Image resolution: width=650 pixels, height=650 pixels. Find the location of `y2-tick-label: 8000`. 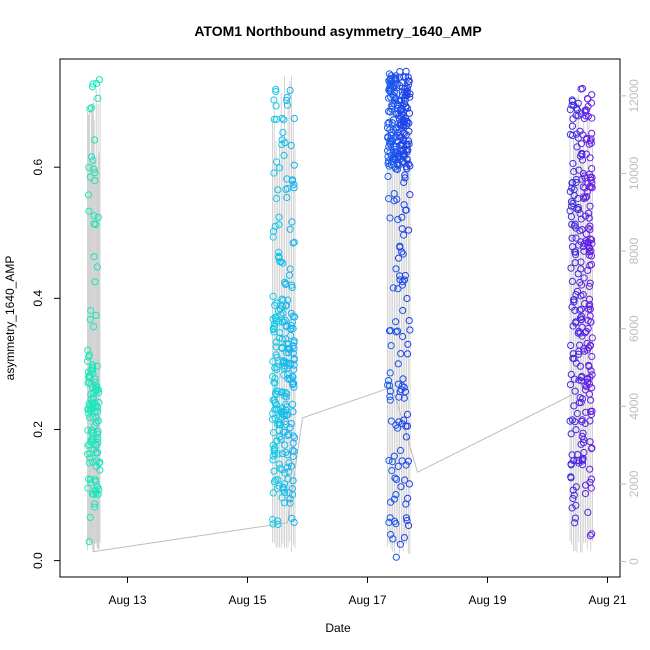

y2-tick-label: 8000 is located at coordinates (634, 250).